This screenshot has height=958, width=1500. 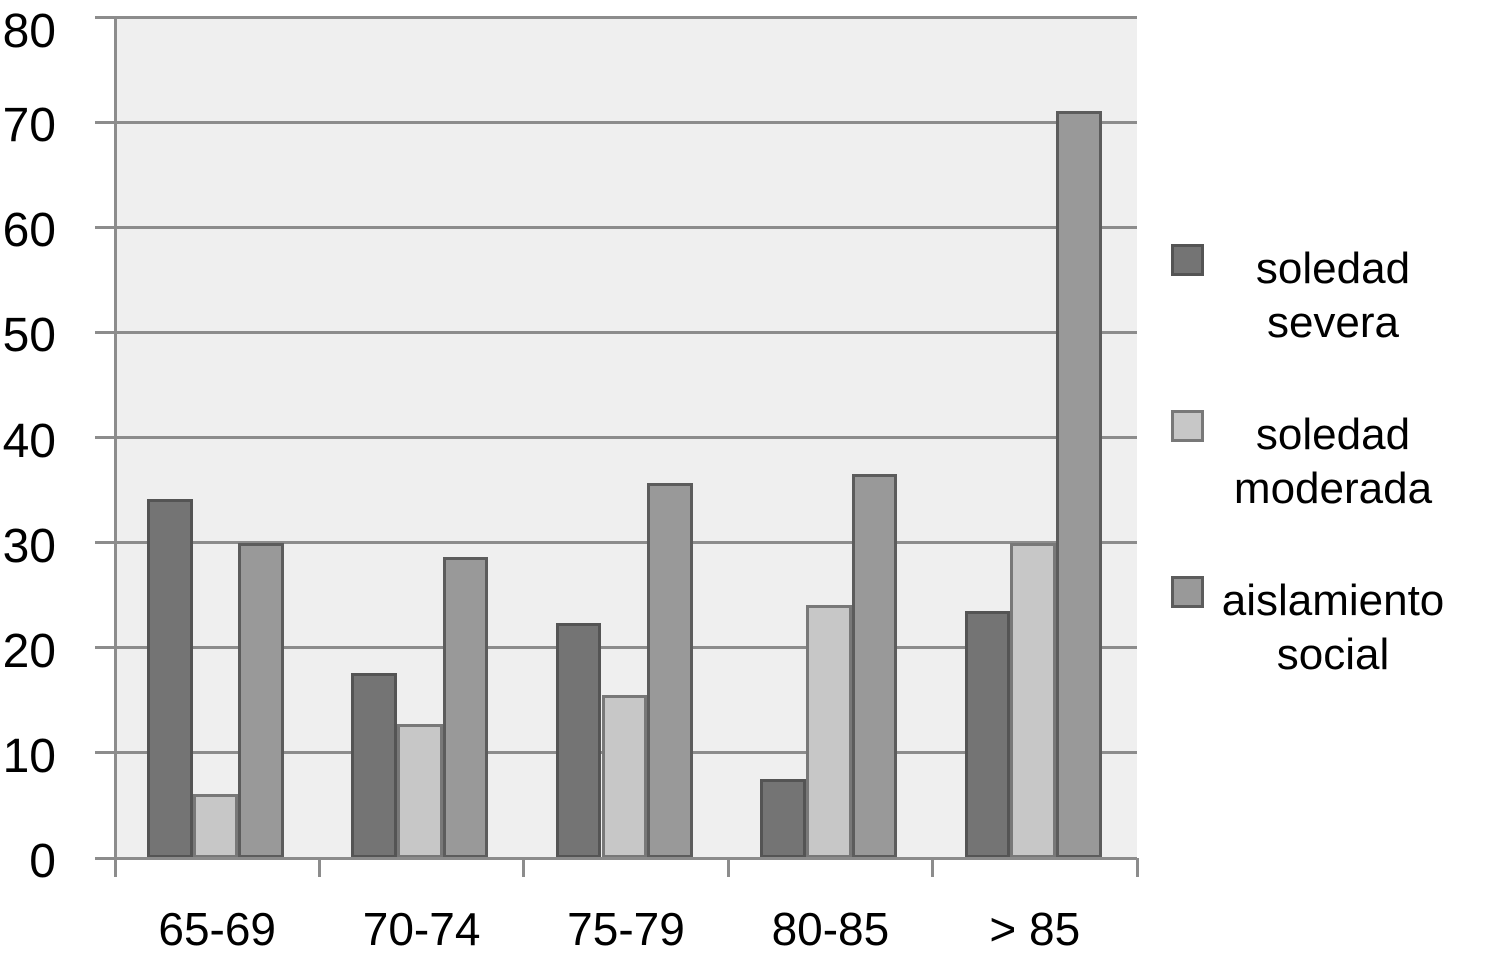 I want to click on legend-entry-soledad-severa: soledad severa, so click(x=1316, y=296).